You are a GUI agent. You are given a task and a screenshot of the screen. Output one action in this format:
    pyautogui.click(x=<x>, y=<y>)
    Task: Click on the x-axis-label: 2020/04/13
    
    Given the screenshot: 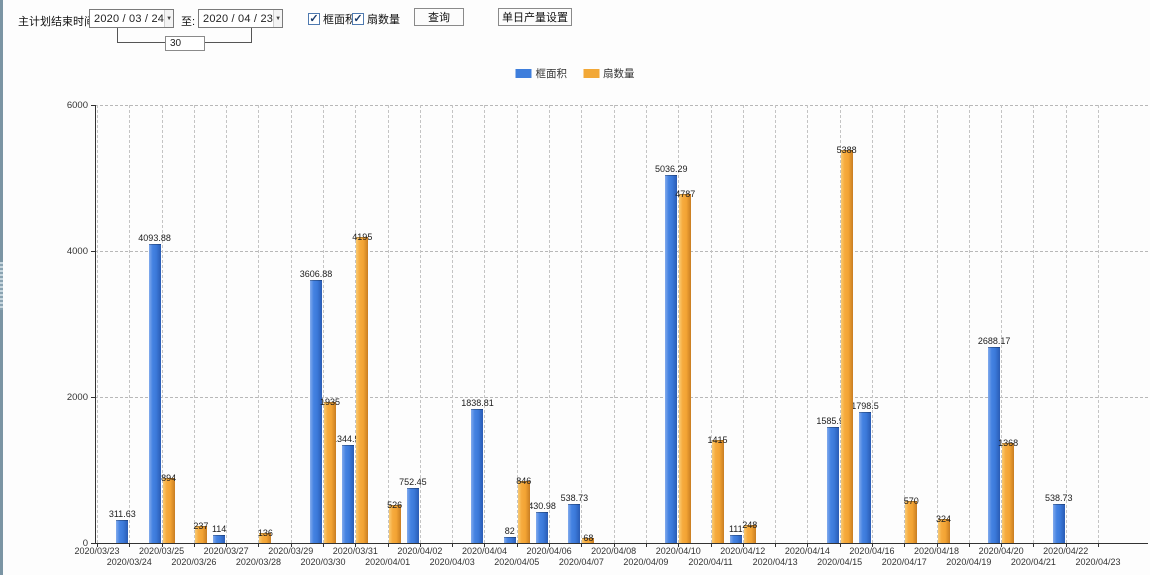 What is the action you would take?
    pyautogui.click(x=775, y=562)
    